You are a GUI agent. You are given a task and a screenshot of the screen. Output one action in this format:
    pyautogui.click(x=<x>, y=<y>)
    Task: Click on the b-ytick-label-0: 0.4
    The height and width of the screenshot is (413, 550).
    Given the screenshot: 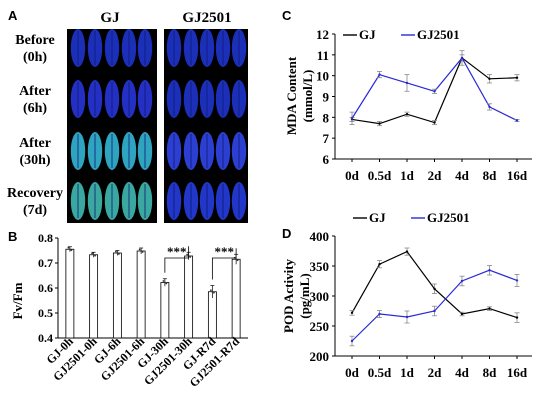 What is the action you would take?
    pyautogui.click(x=45, y=338)
    